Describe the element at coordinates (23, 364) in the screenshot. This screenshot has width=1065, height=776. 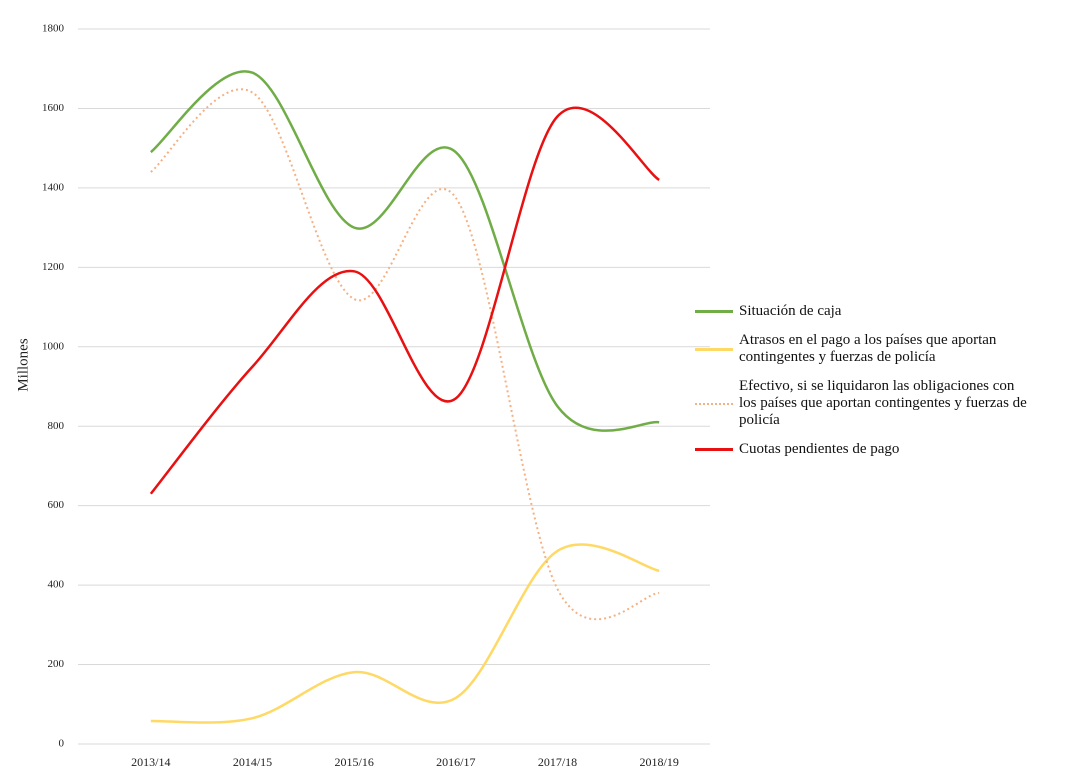
I see `y-axis-label: Millones` at that location.